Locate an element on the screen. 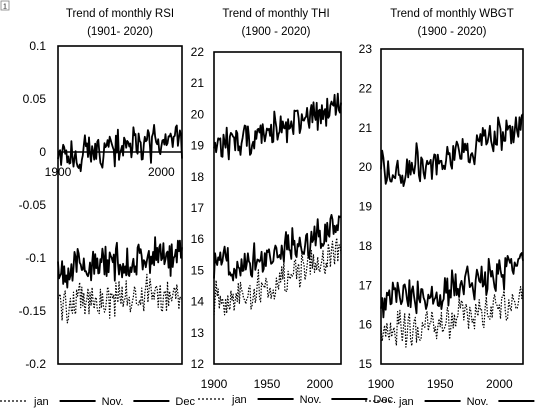 This screenshot has width=536, height=416. y-tick-label: -0.05 is located at coordinates (33, 205).